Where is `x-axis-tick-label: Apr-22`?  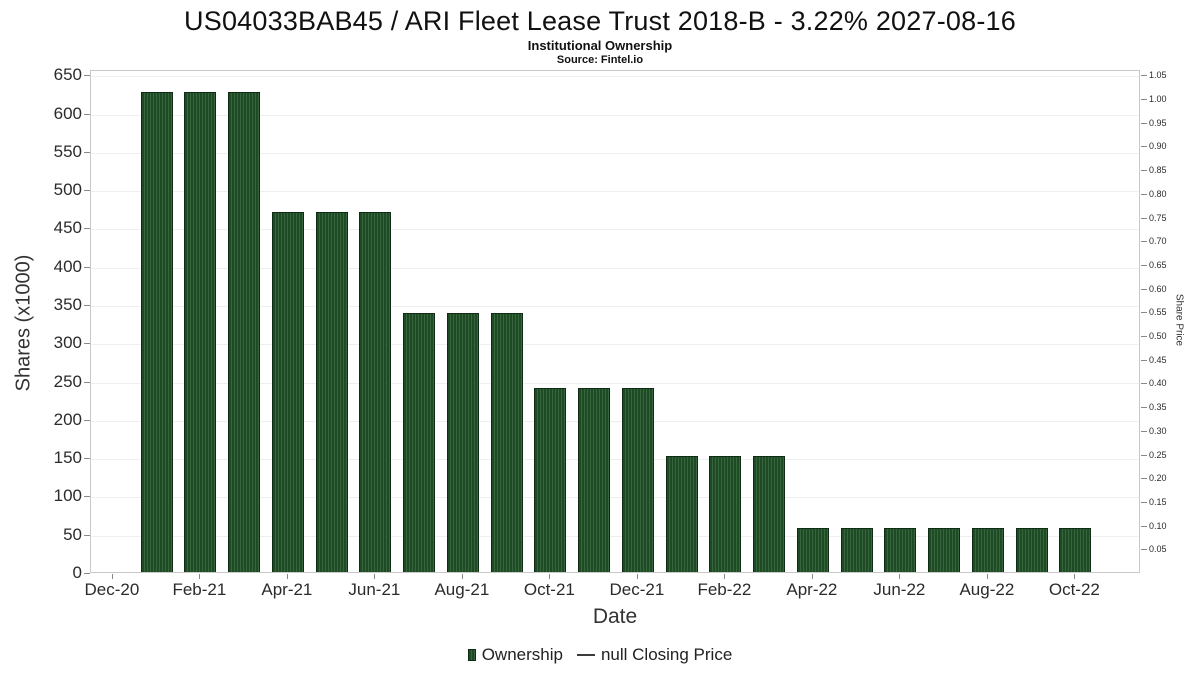
x-axis-tick-label: Apr-22 is located at coordinates (812, 589).